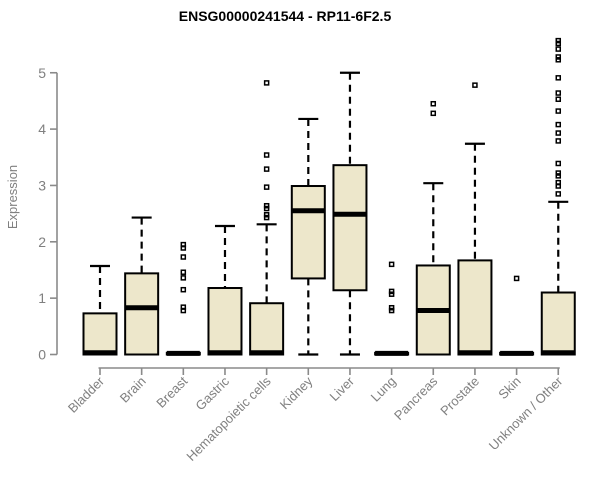 The image size is (600, 500). Describe the element at coordinates (12, 197) in the screenshot. I see `y-axis-label: Expression` at that location.